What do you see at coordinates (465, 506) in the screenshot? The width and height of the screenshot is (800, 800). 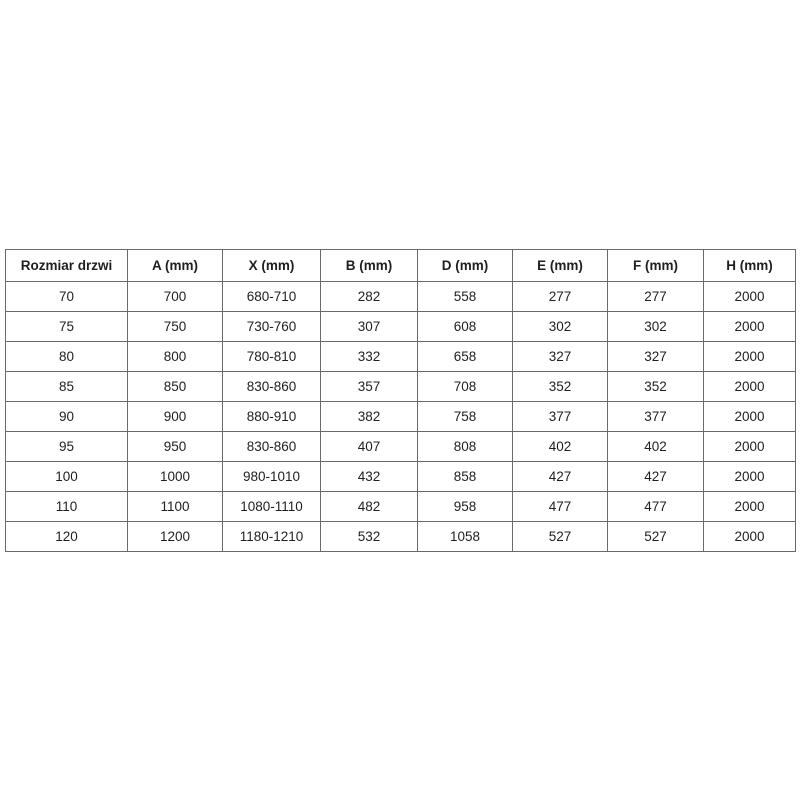 I see `table-cell: 958` at bounding box center [465, 506].